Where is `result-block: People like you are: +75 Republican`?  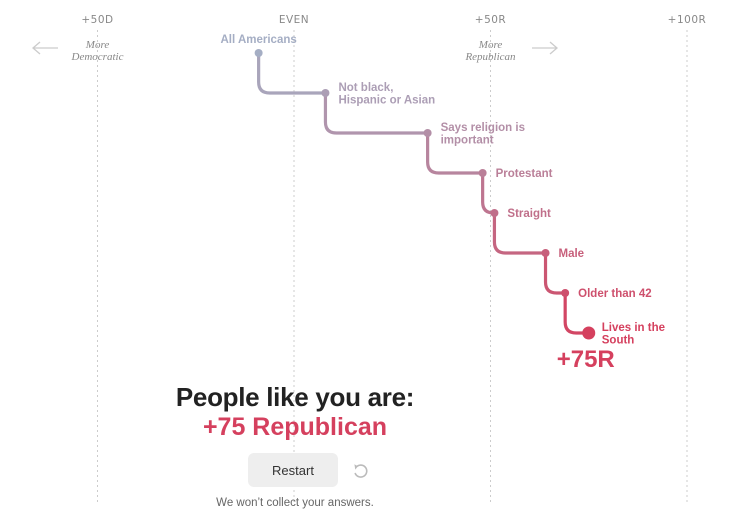 result-block: People like you are: +75 Republican is located at coordinates (295, 412).